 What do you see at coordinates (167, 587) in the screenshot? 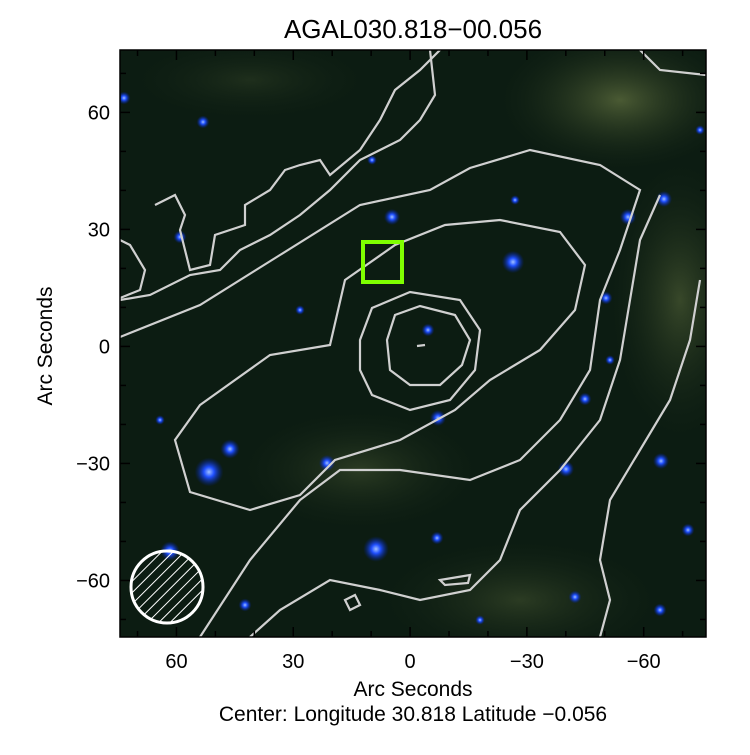
I see `beam-circle` at bounding box center [167, 587].